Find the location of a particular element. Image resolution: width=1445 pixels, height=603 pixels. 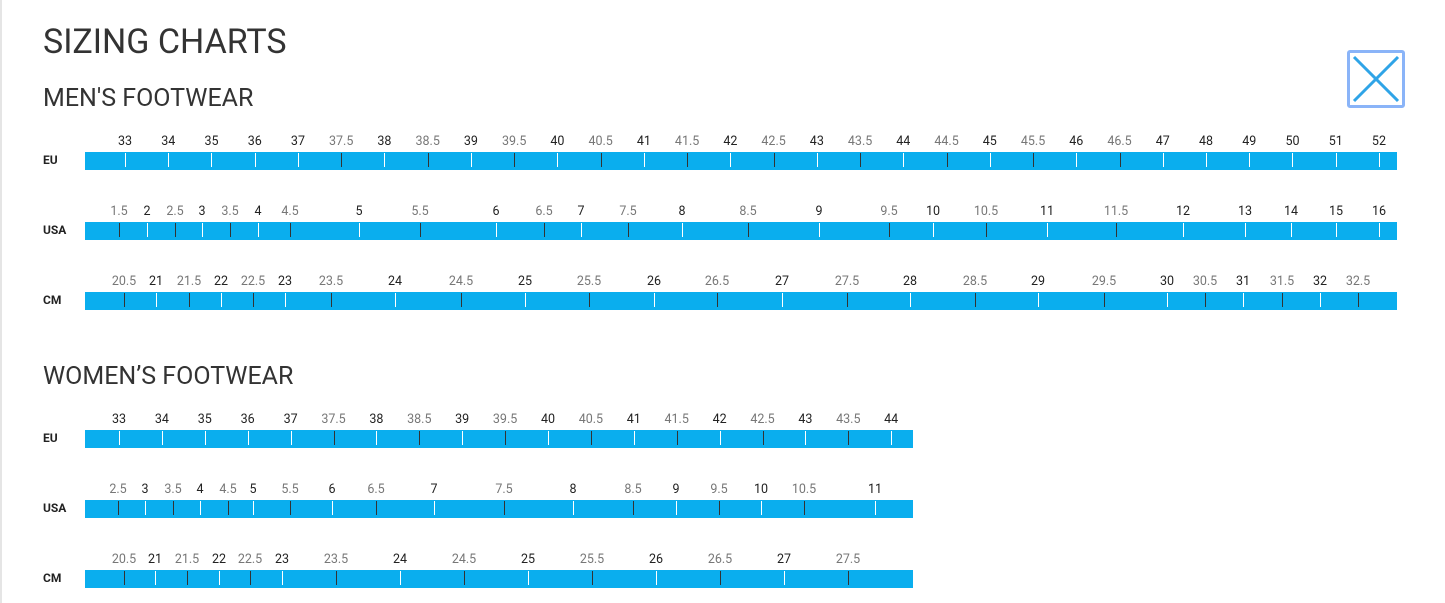

size-label: 43 is located at coordinates (805, 419).